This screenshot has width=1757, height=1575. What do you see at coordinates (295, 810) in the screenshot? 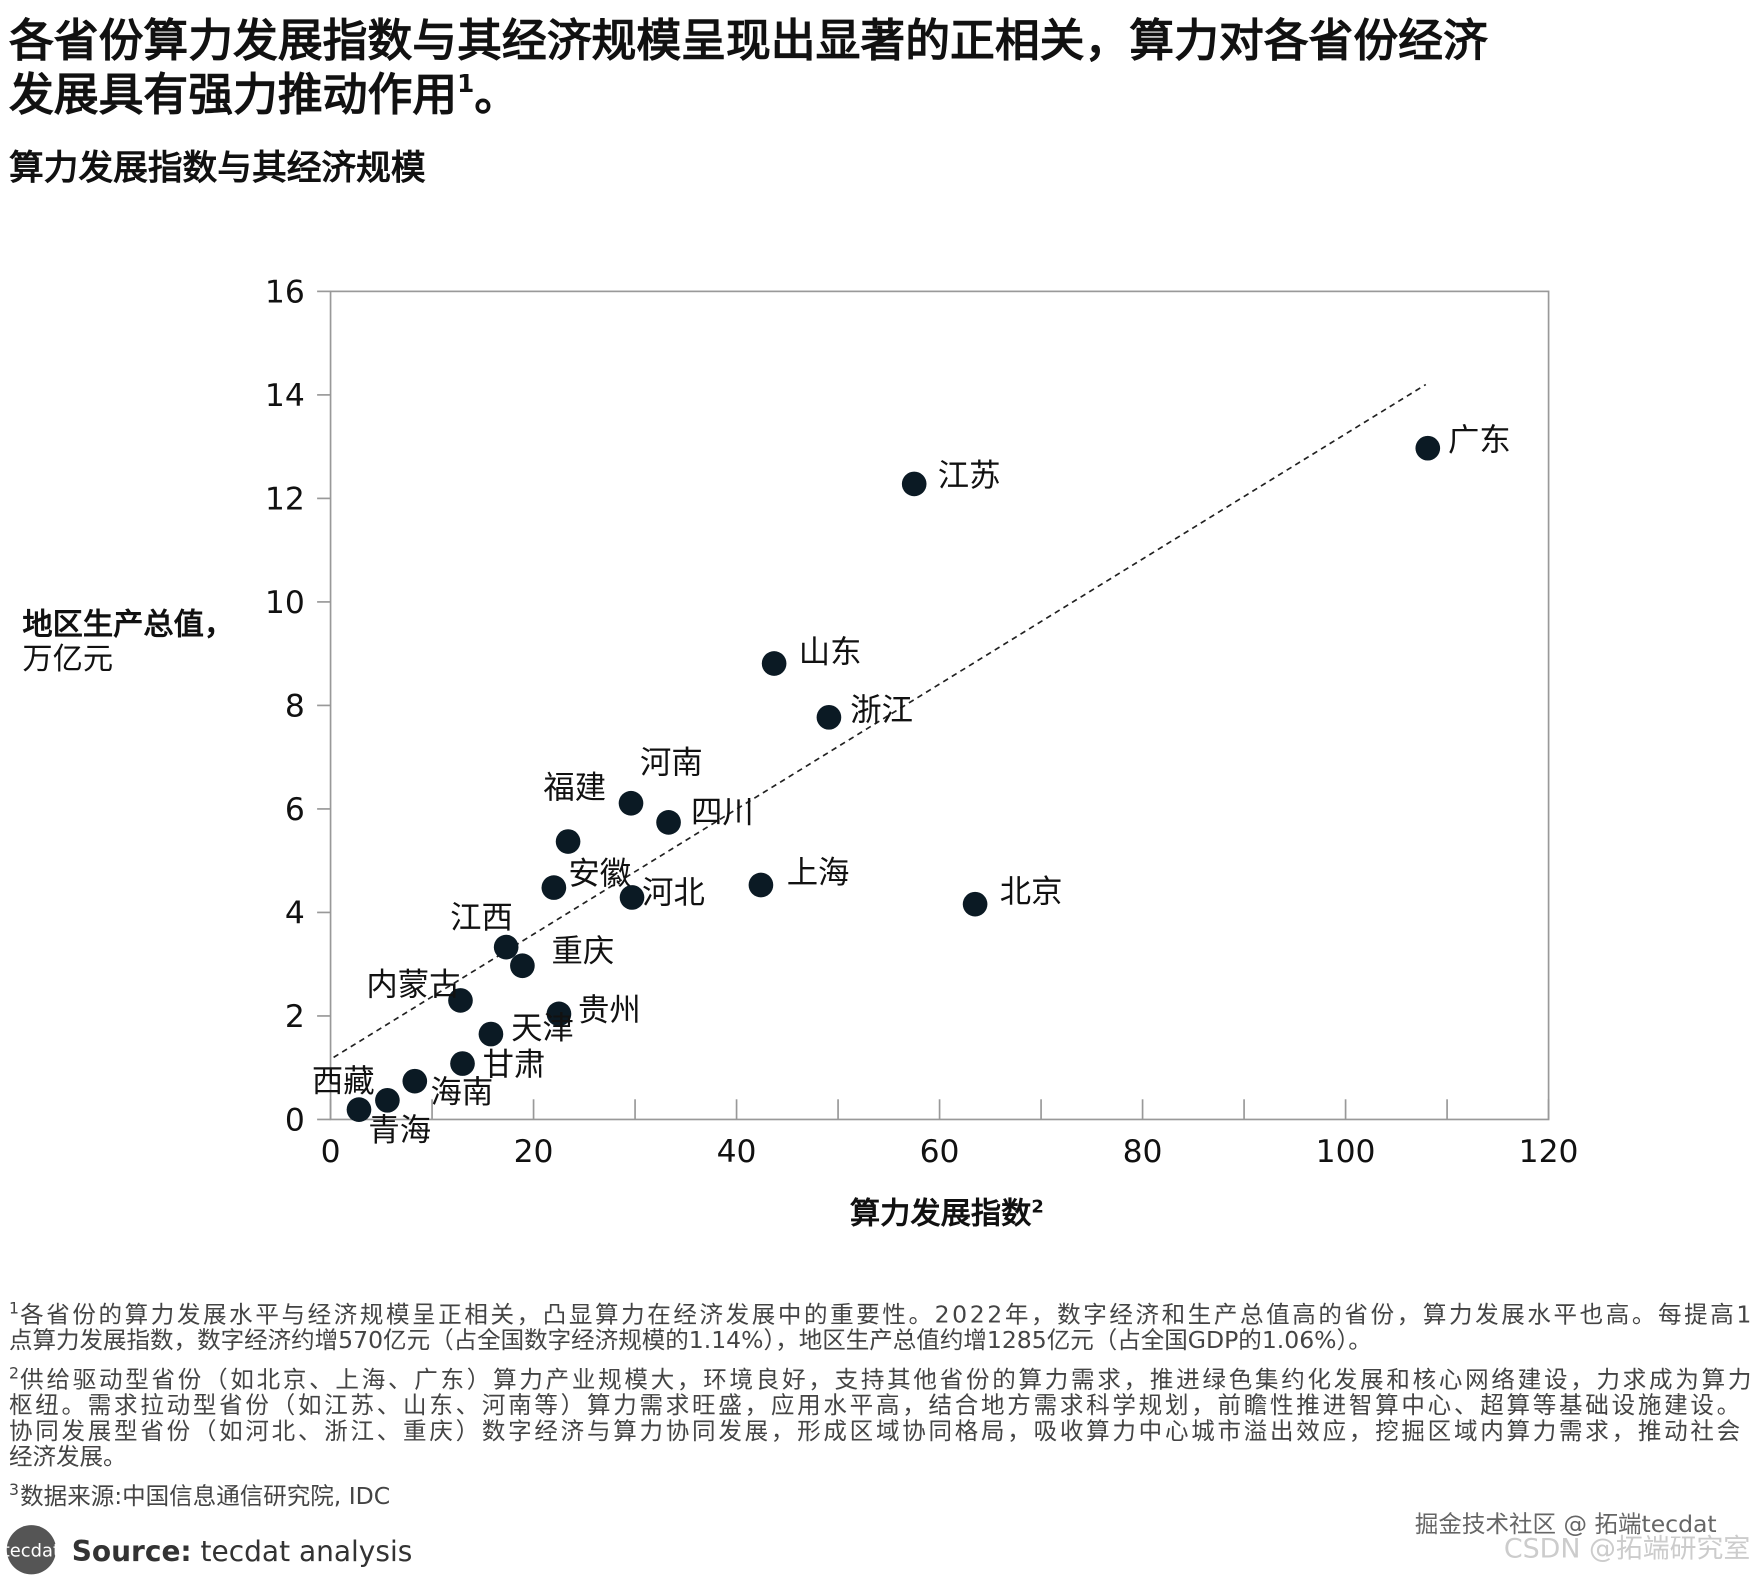
I see `y-tick-label: 6` at bounding box center [295, 810].